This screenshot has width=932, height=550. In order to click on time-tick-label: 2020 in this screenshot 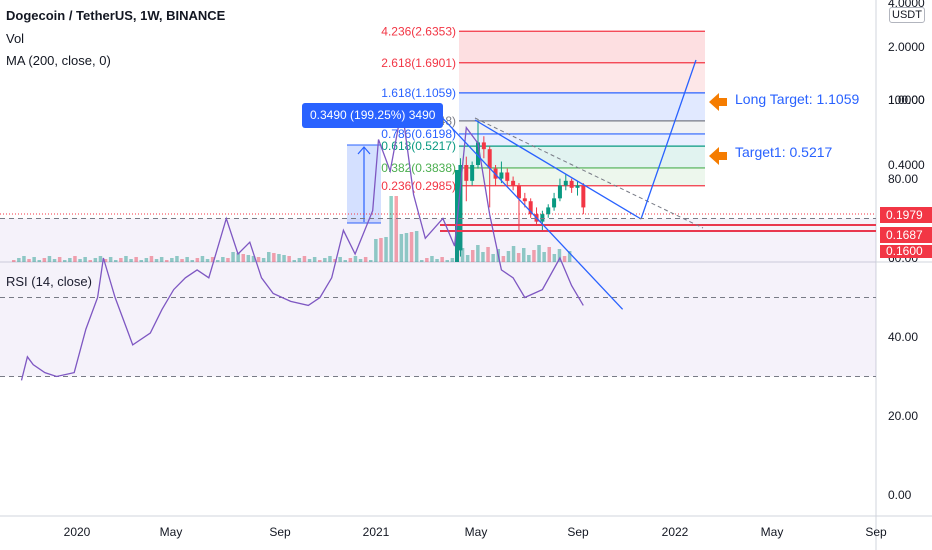, I will do `click(77, 532)`.